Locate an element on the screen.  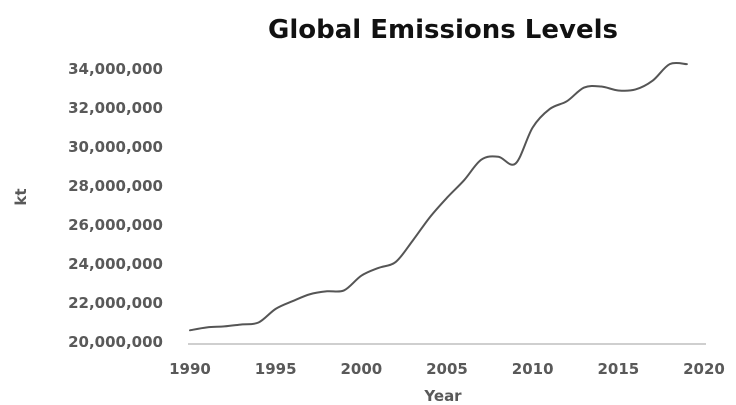
x-tick-label: 2015 is located at coordinates (618, 369).